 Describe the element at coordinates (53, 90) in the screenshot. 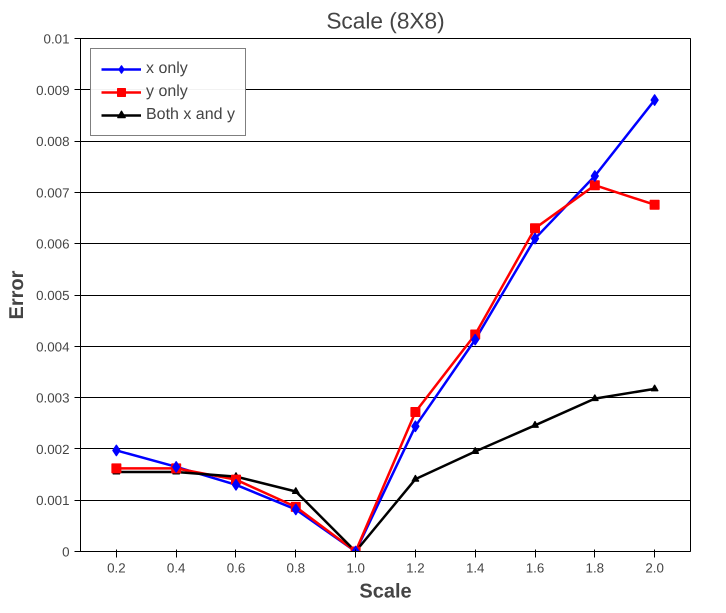

I see `y-tick-label: 0.009` at that location.